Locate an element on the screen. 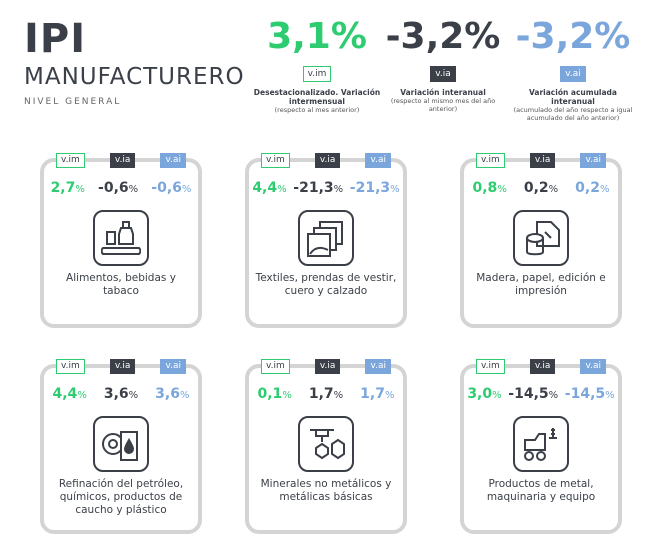  machinery-icon is located at coordinates (541, 444).